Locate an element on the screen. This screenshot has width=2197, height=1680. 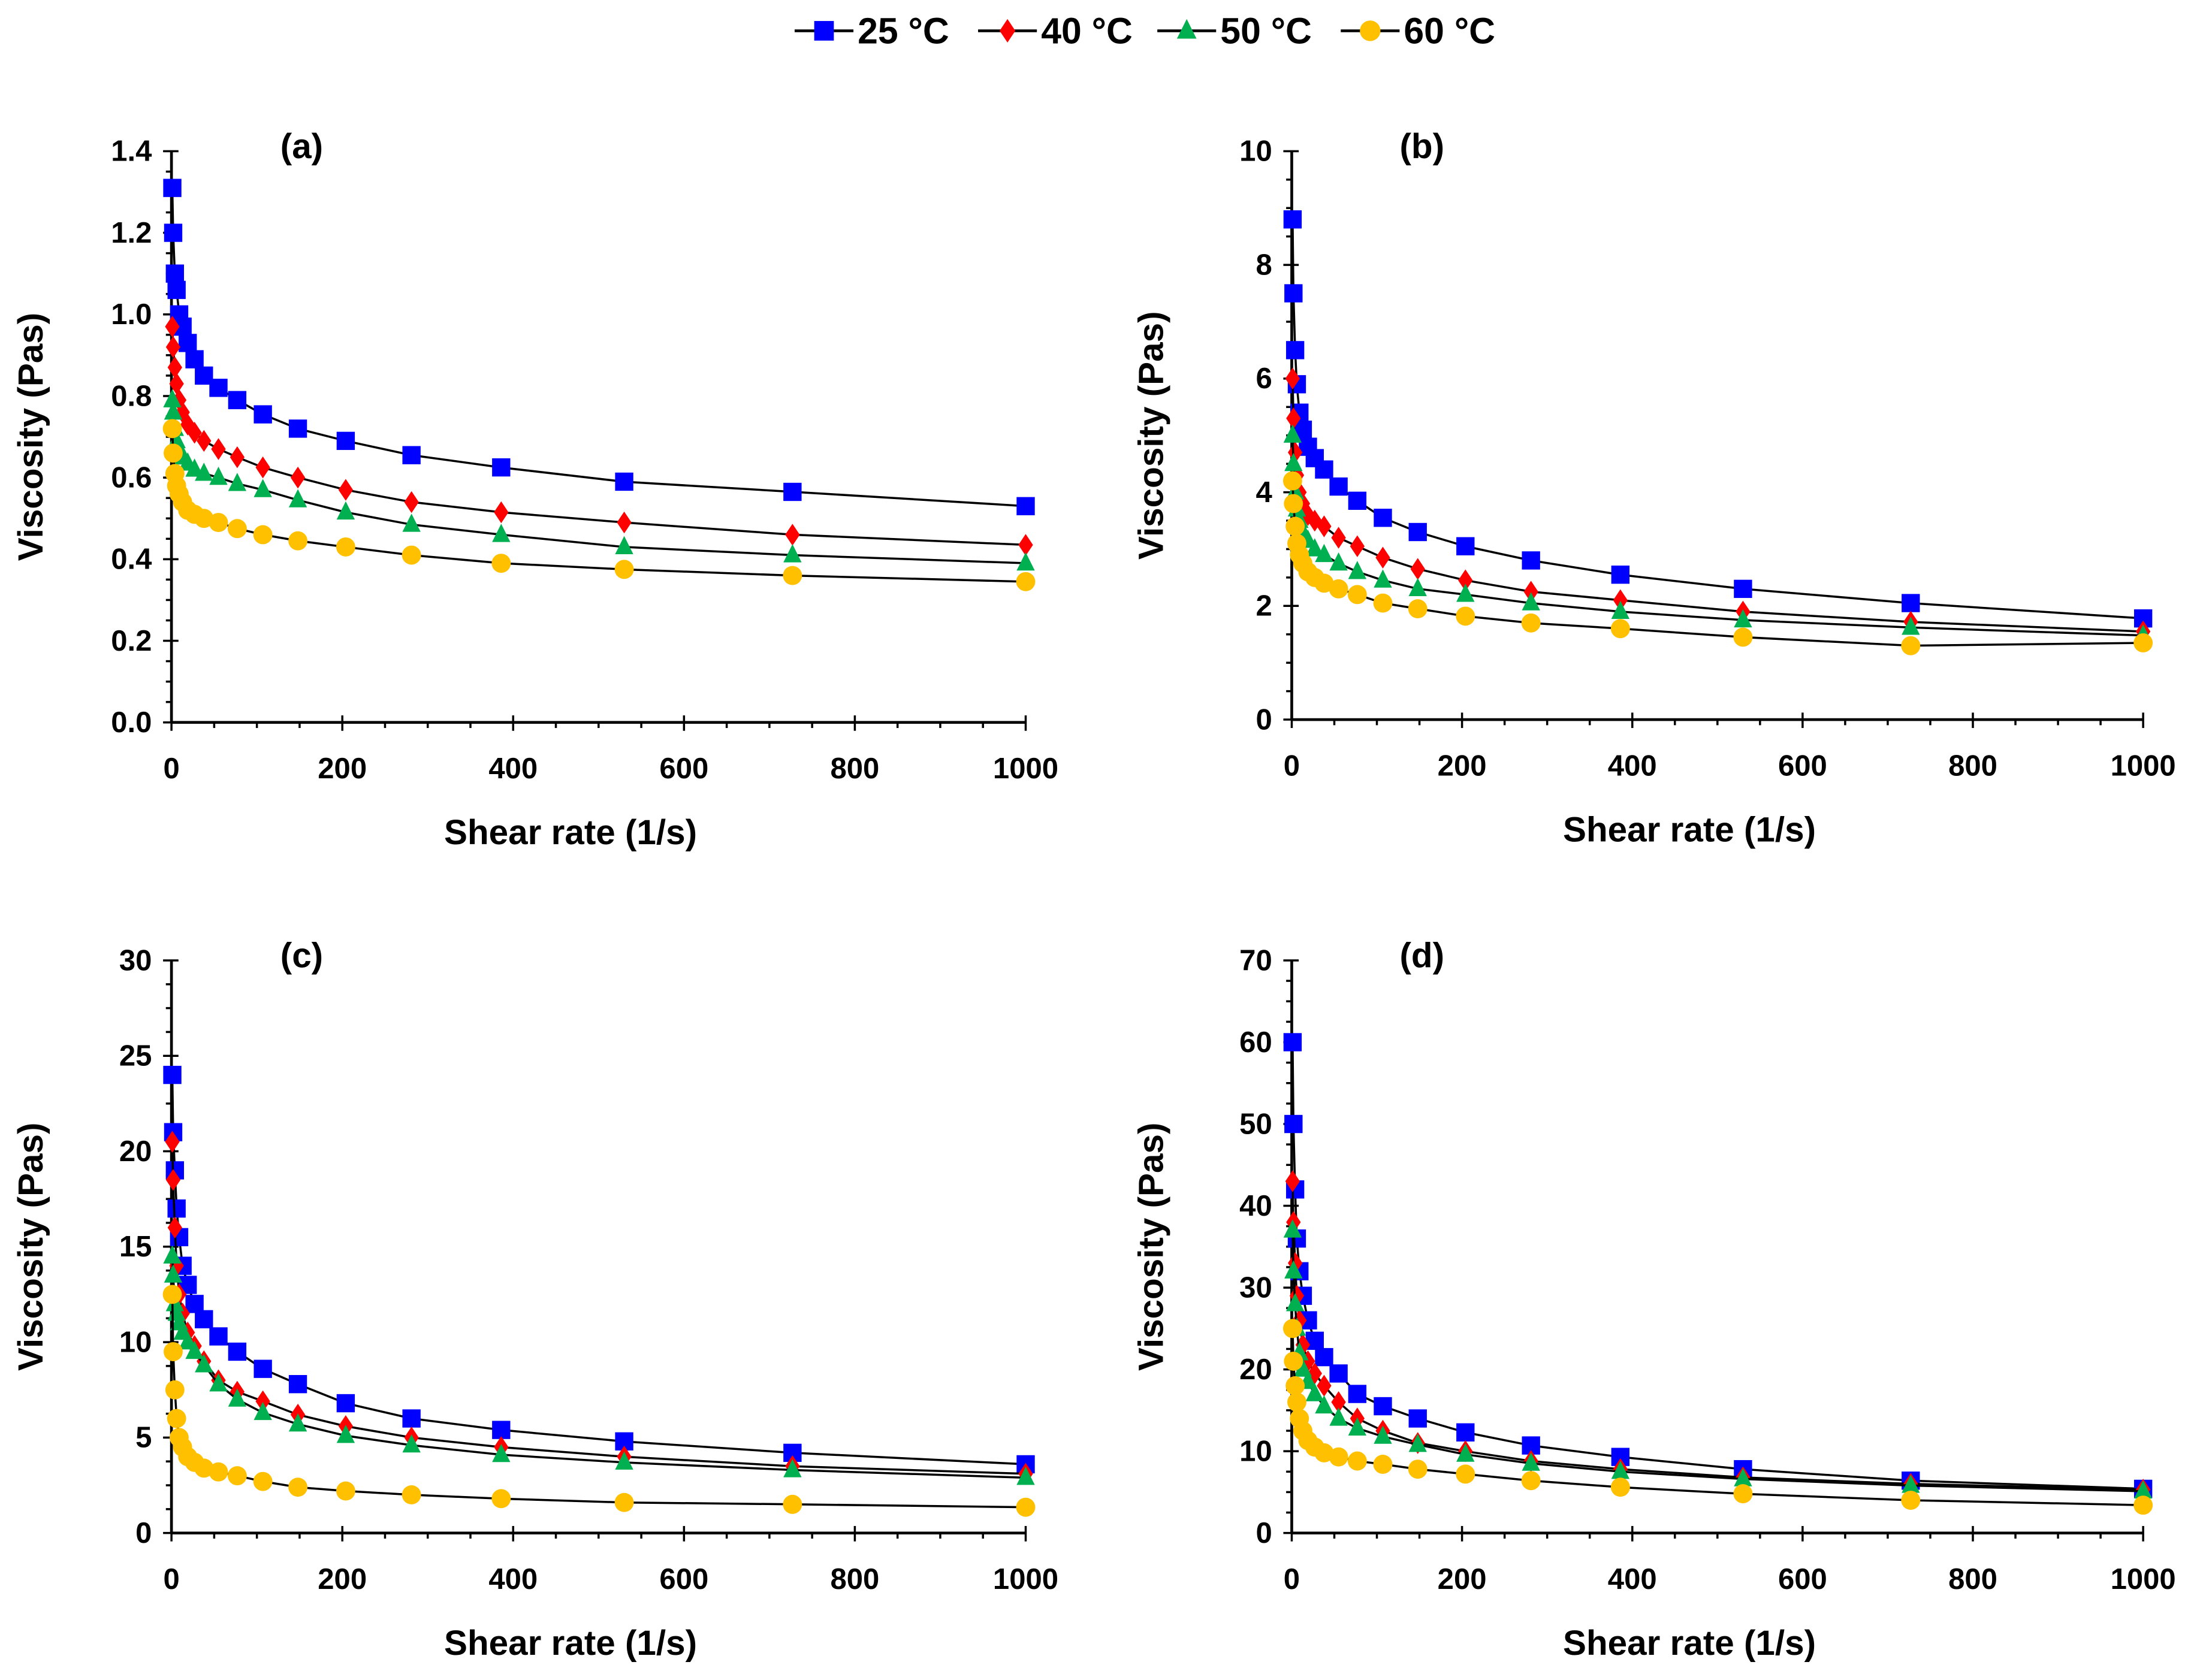
y-tick-label: 6 is located at coordinates (1264, 379).